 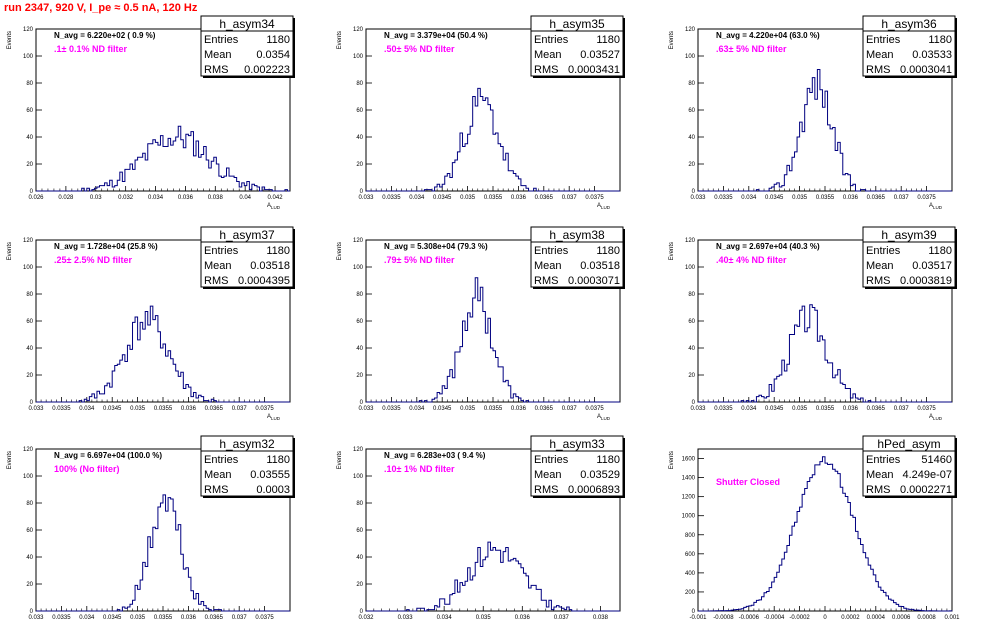 What do you see at coordinates (690, 536) in the screenshot?
I see `y-tick-label: 800` at bounding box center [690, 536].